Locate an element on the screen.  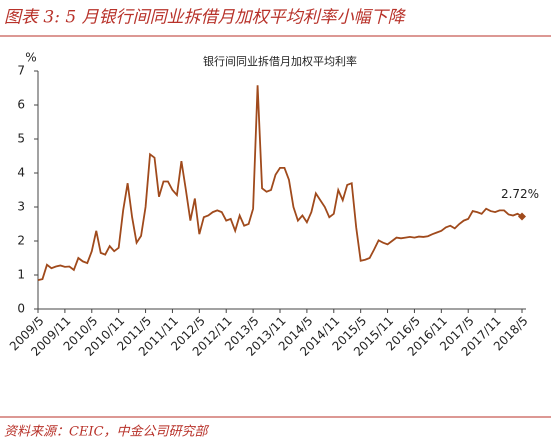
header-title: 图表 3: 5 月银行间同业拆借月加权平均利率小幅下降 is located at coordinates (205, 18).